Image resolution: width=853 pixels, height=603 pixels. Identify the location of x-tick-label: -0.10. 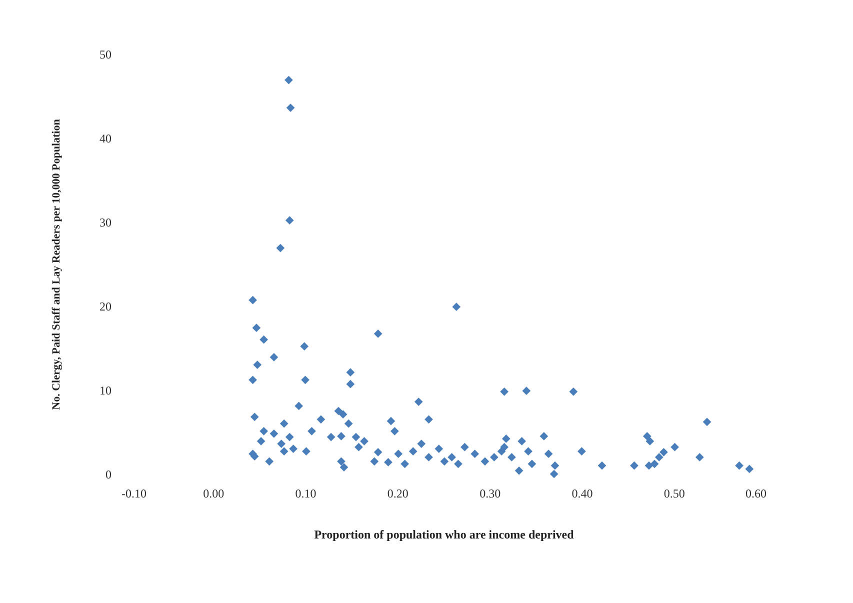
(134, 493).